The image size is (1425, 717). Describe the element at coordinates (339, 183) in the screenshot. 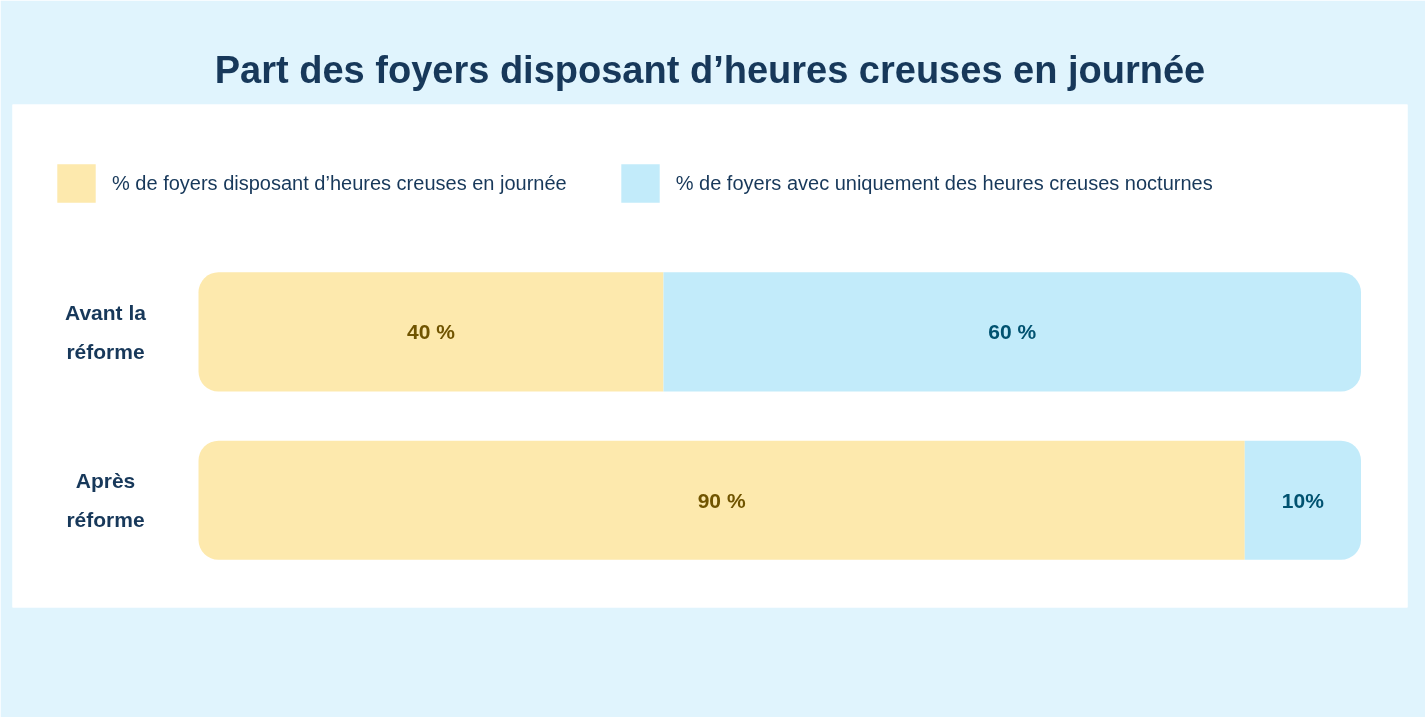

I see `legend-label: % de foyers disposant d’heures creuses en journée` at that location.